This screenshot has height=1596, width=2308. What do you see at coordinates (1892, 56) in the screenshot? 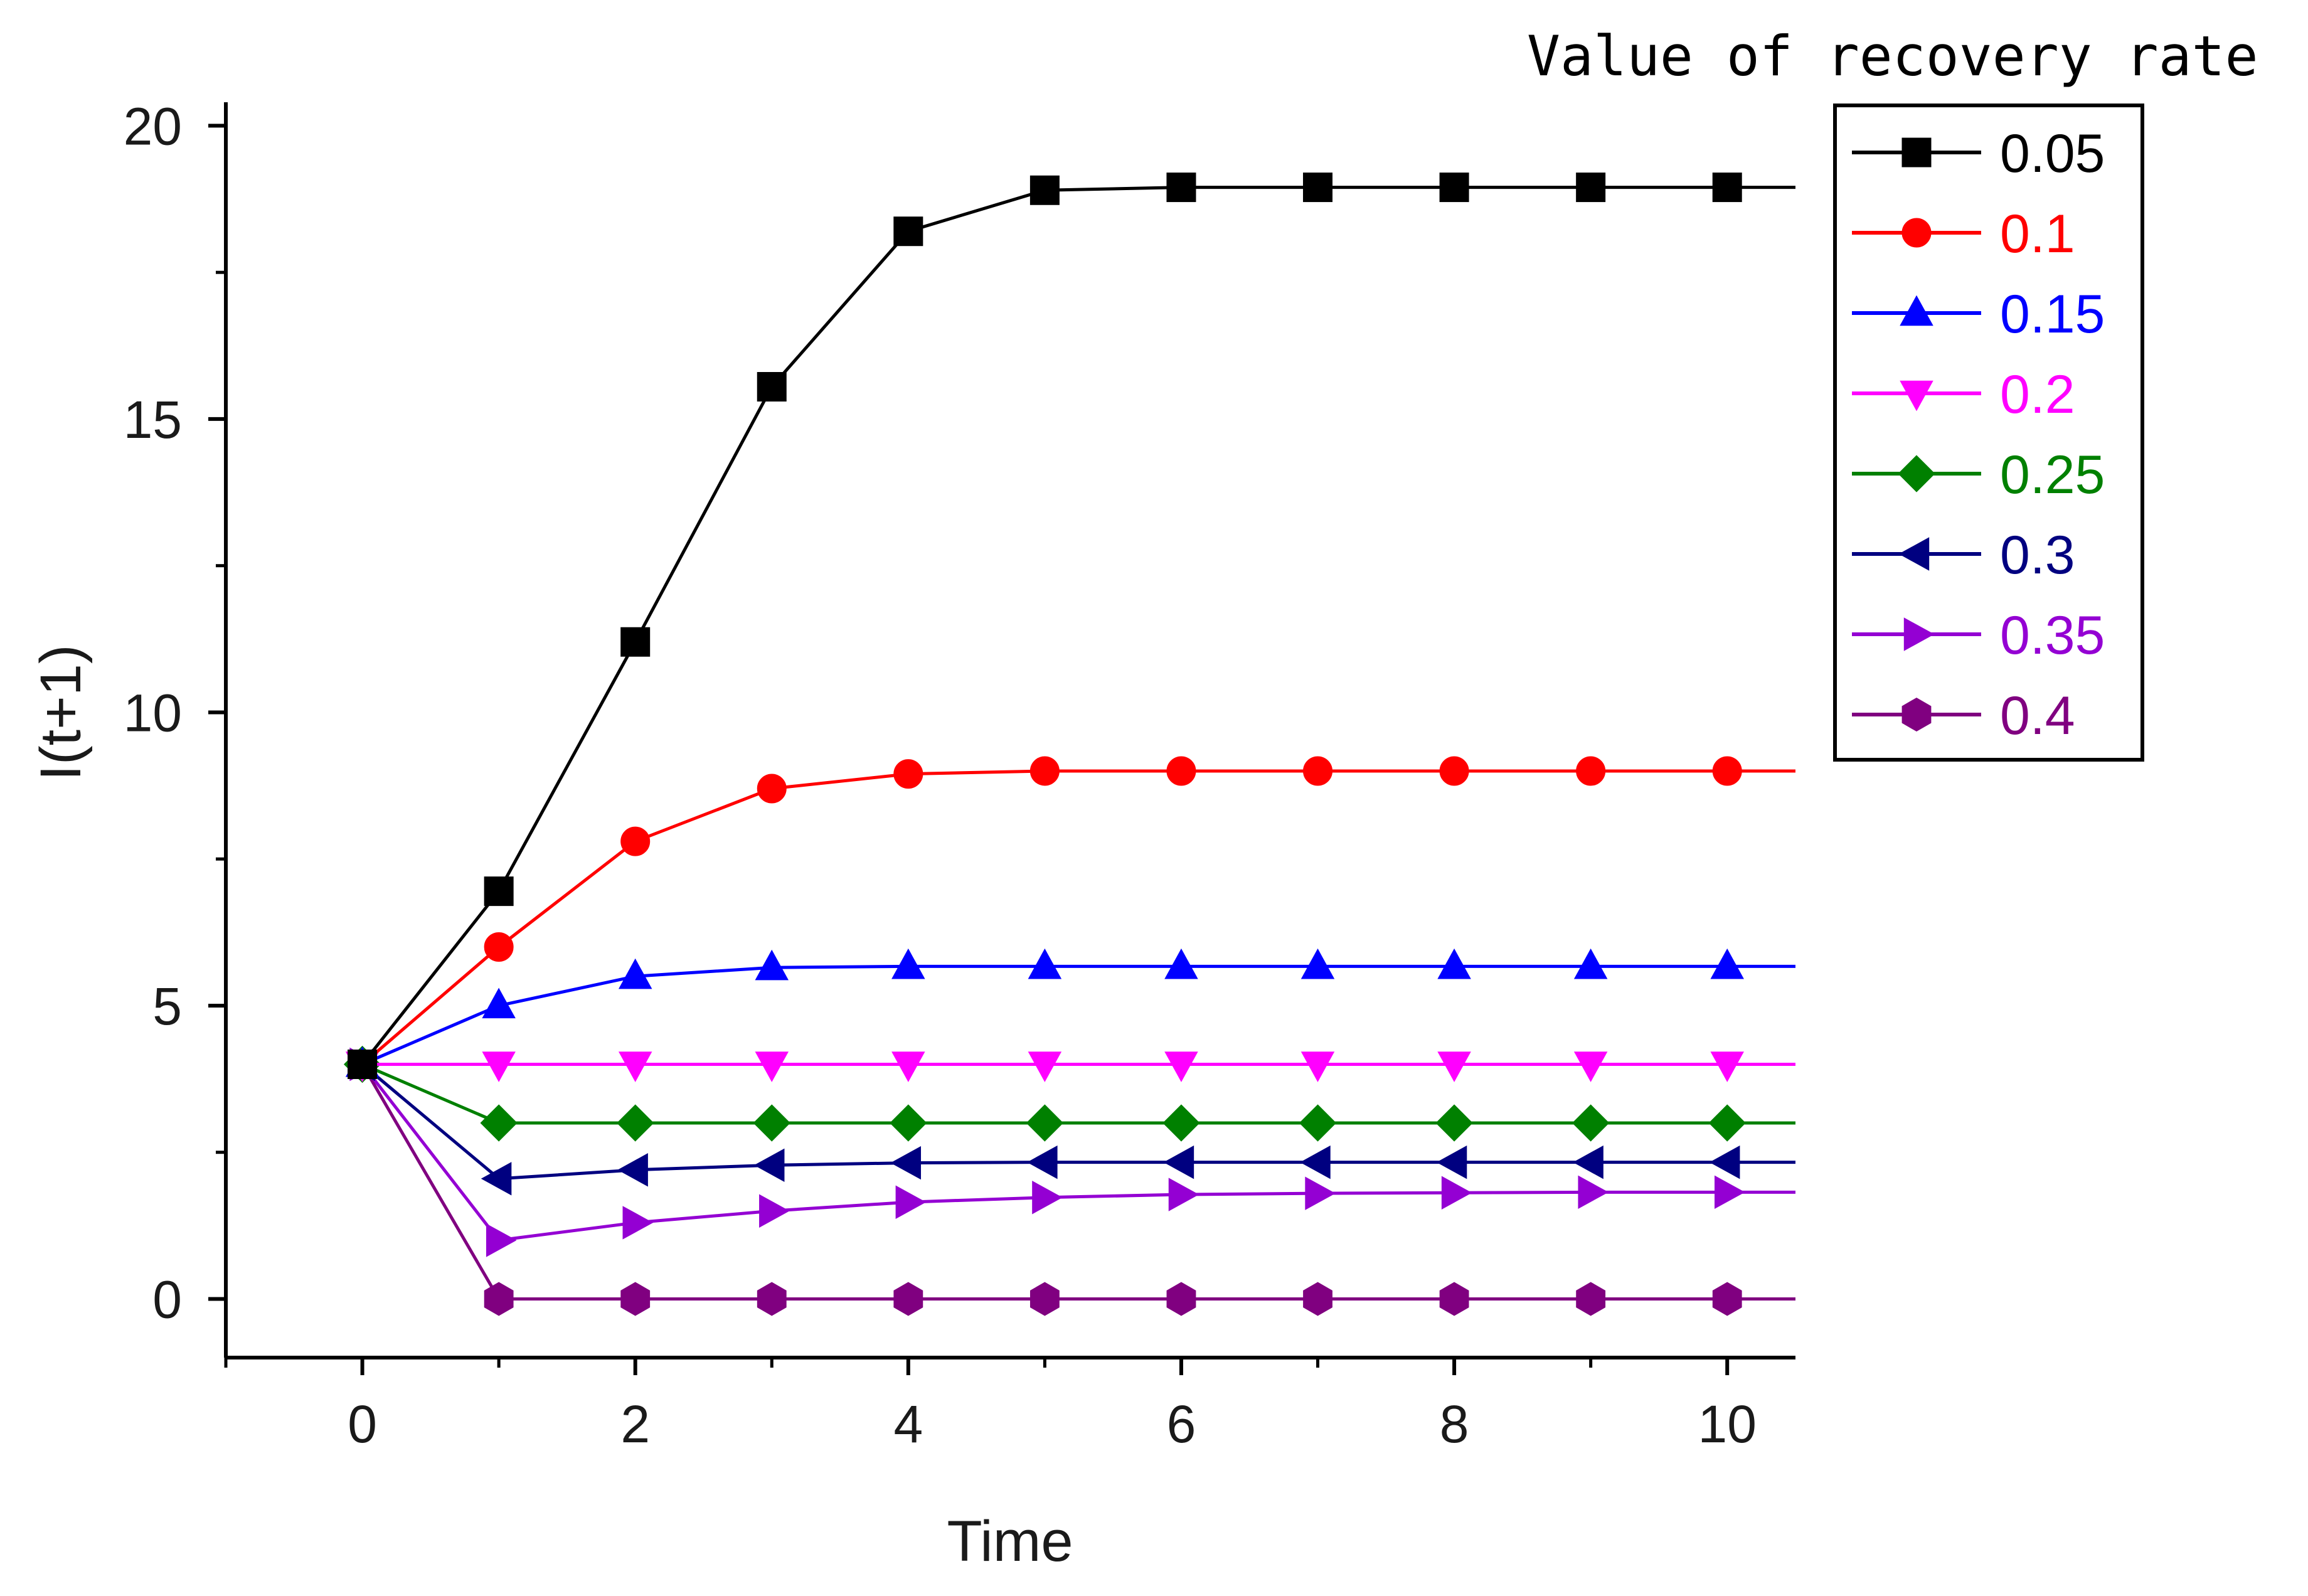
I see `legend-title: Value of recovery rate` at bounding box center [1892, 56].